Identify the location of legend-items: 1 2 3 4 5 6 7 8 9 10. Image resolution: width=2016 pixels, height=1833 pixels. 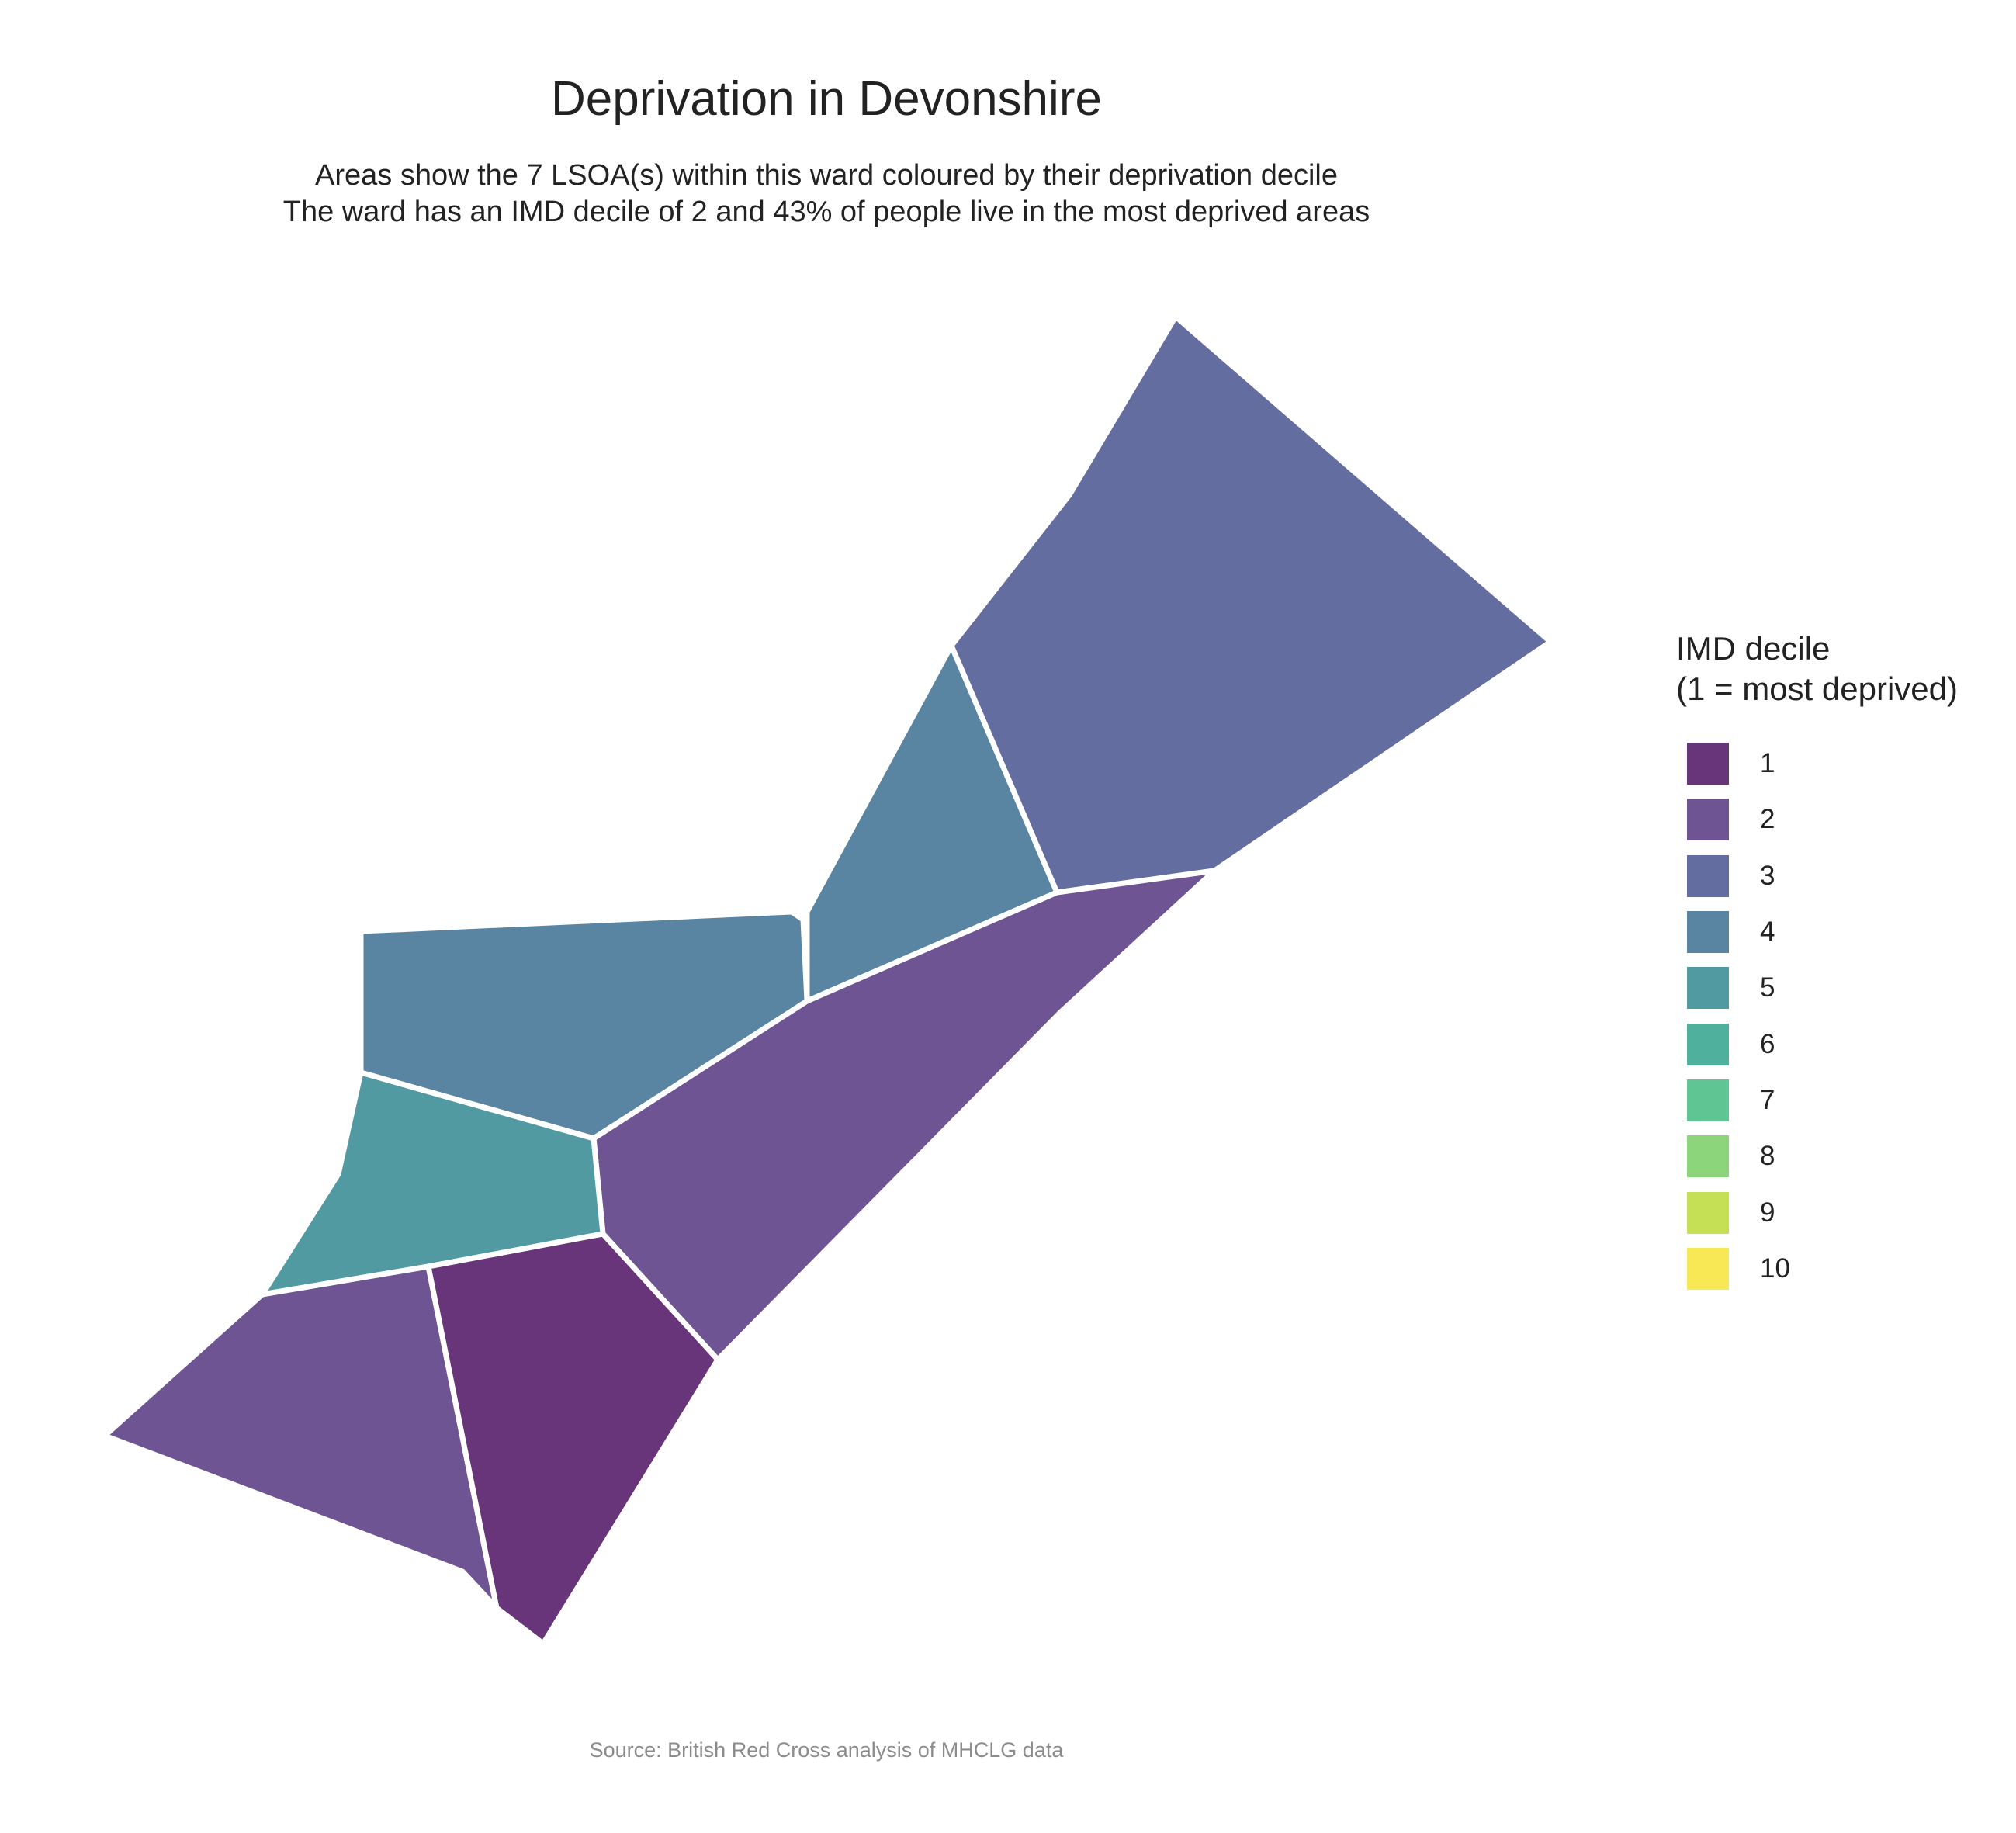
(1817, 1017).